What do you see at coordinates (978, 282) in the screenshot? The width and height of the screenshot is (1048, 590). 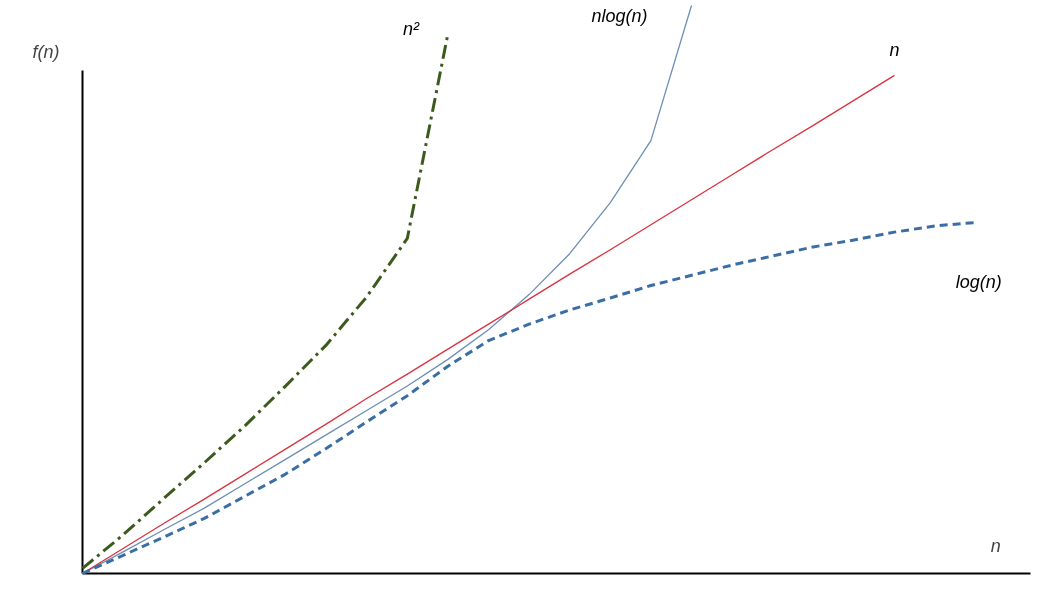 I see `text: log(n)` at bounding box center [978, 282].